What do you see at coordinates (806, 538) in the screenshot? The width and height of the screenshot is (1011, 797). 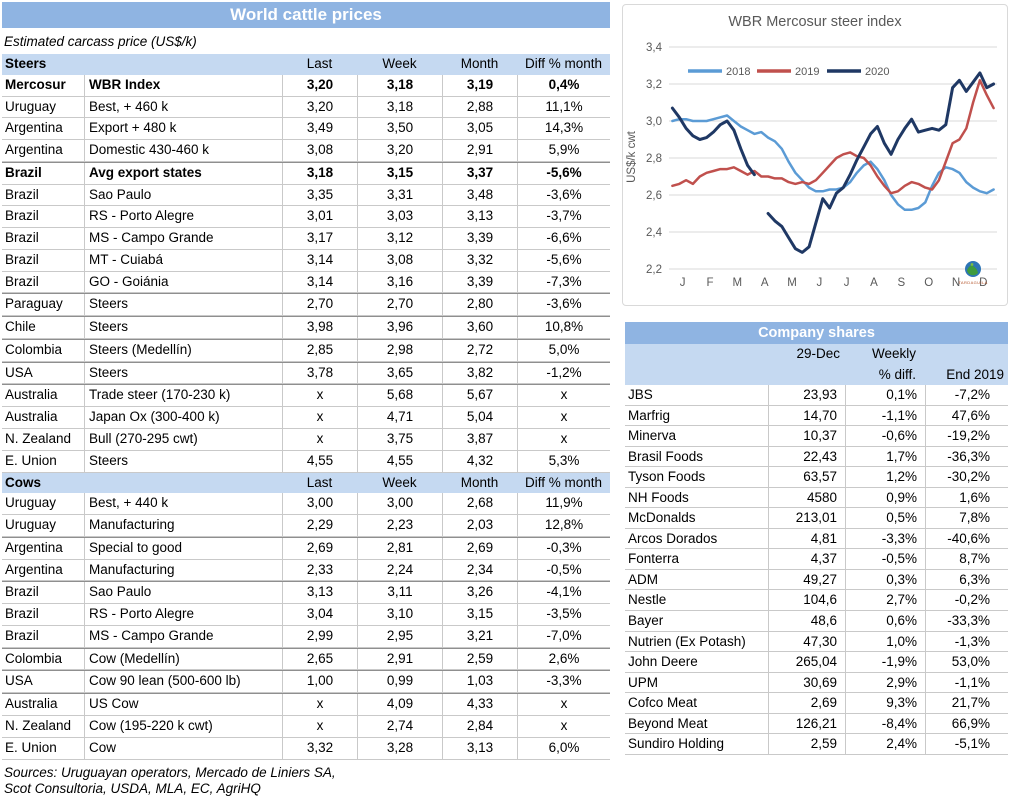 I see `price-cell: 4,81` at bounding box center [806, 538].